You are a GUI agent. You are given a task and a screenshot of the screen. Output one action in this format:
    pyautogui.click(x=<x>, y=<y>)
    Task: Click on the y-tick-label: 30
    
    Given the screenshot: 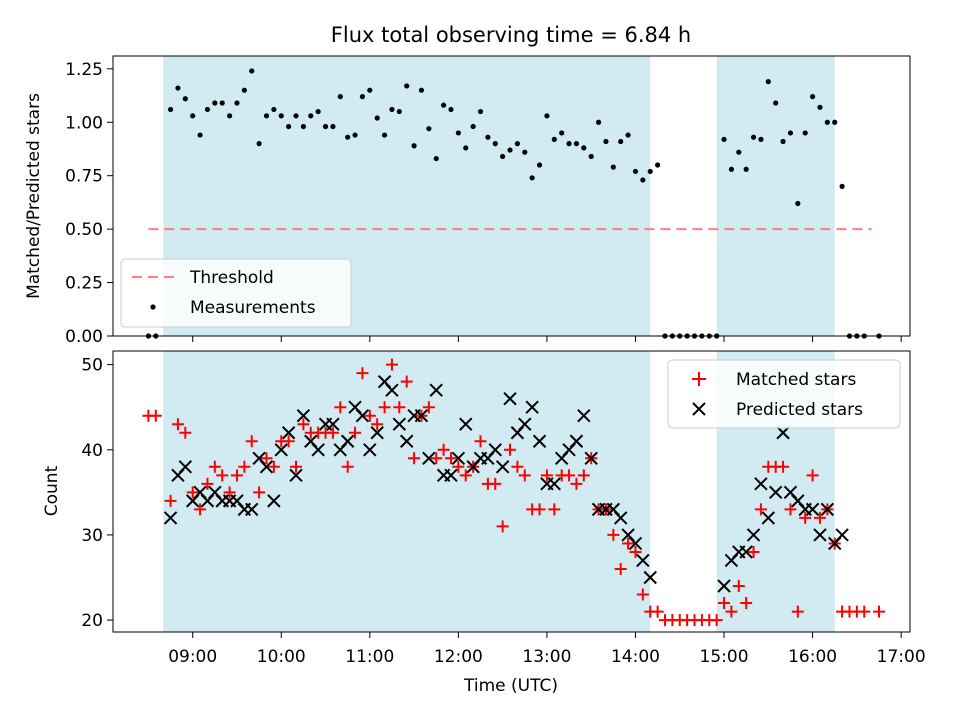 What is the action you would take?
    pyautogui.click(x=92, y=536)
    